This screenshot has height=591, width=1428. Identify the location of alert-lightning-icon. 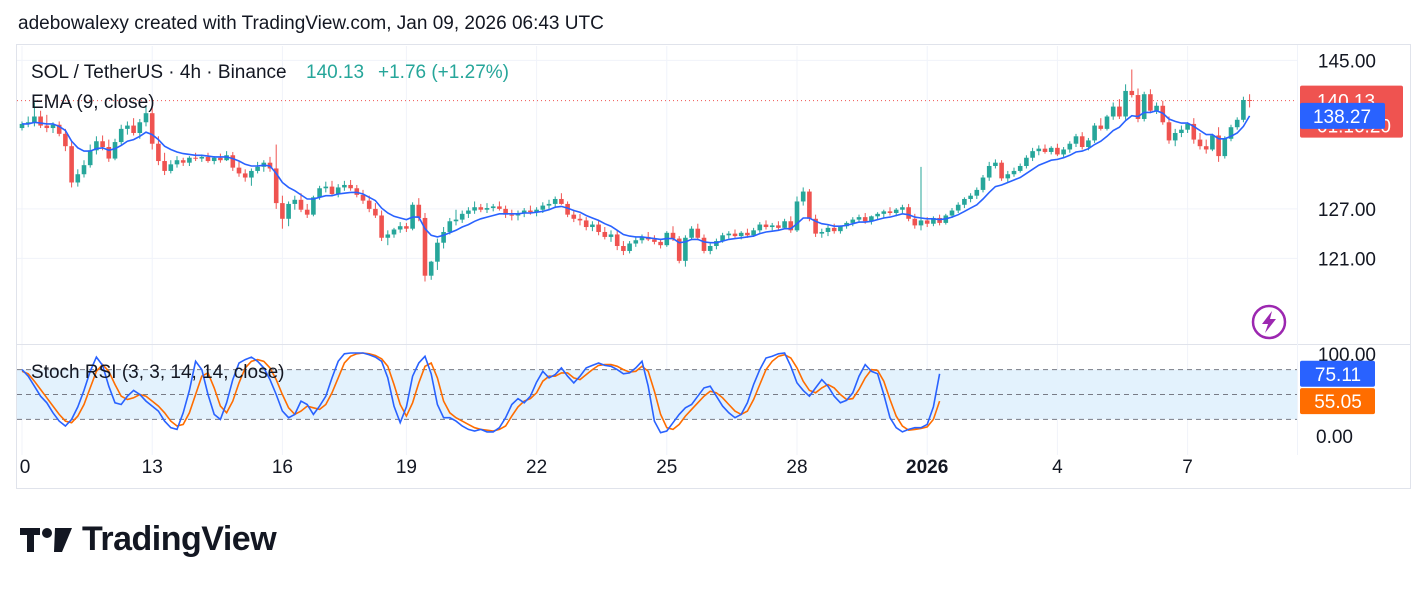
(1269, 322).